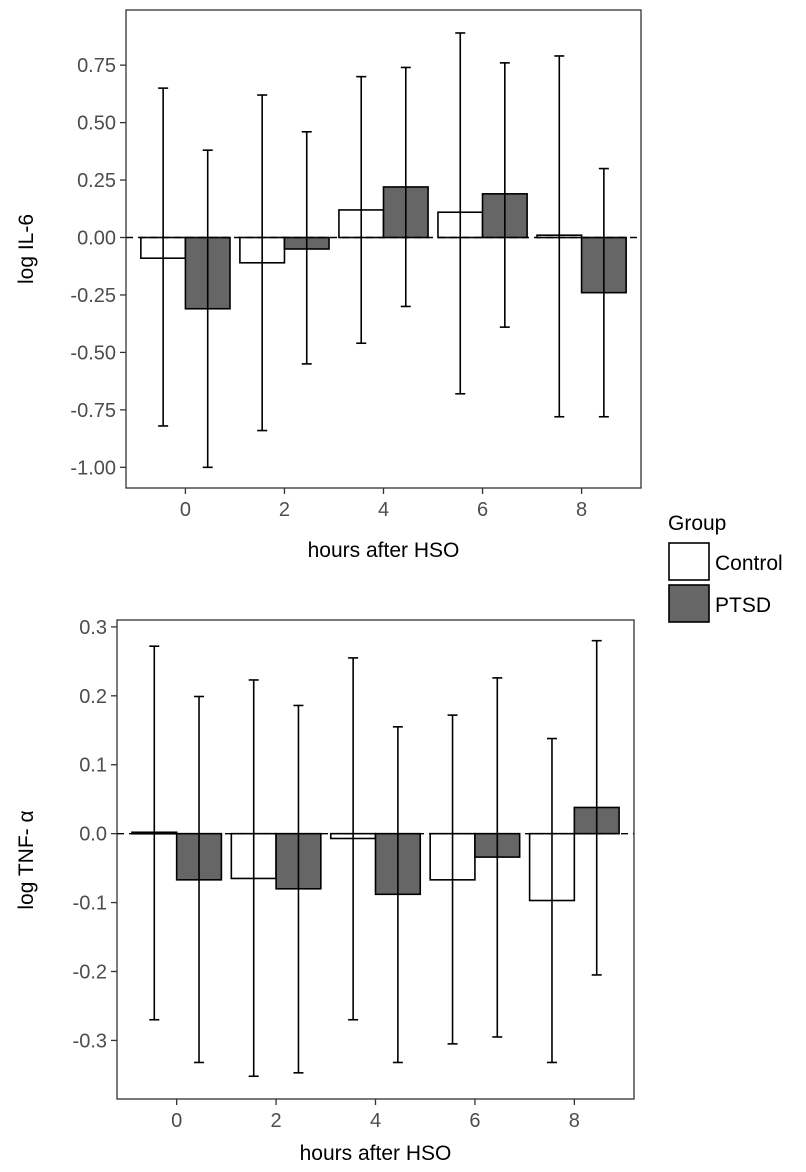 The width and height of the screenshot is (806, 1172). Describe the element at coordinates (743, 605) in the screenshot. I see `legend-label-ptsd: PTSD` at that location.